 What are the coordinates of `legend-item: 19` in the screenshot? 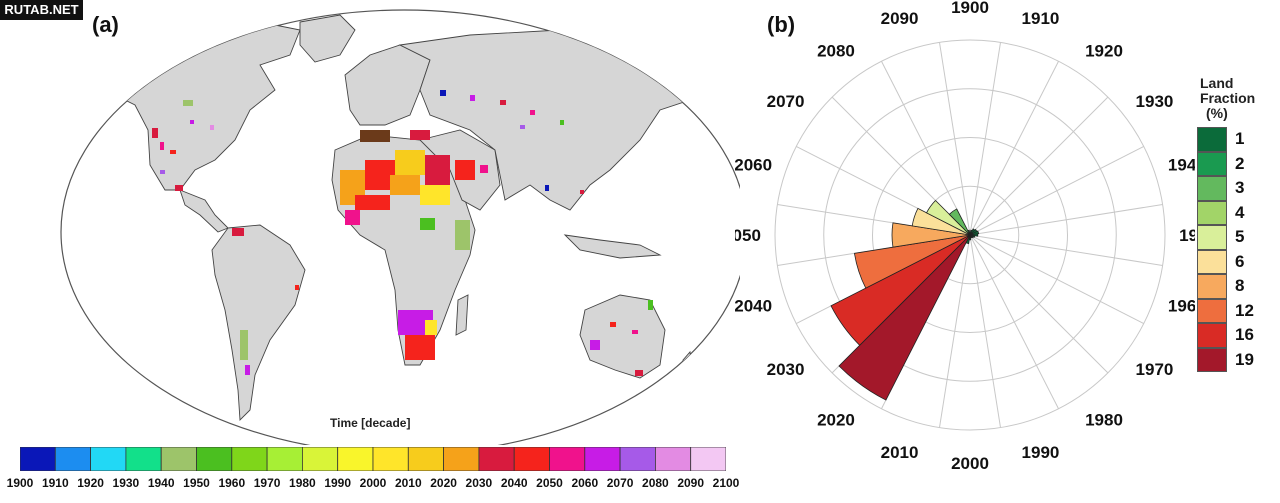 It's located at (1235, 359).